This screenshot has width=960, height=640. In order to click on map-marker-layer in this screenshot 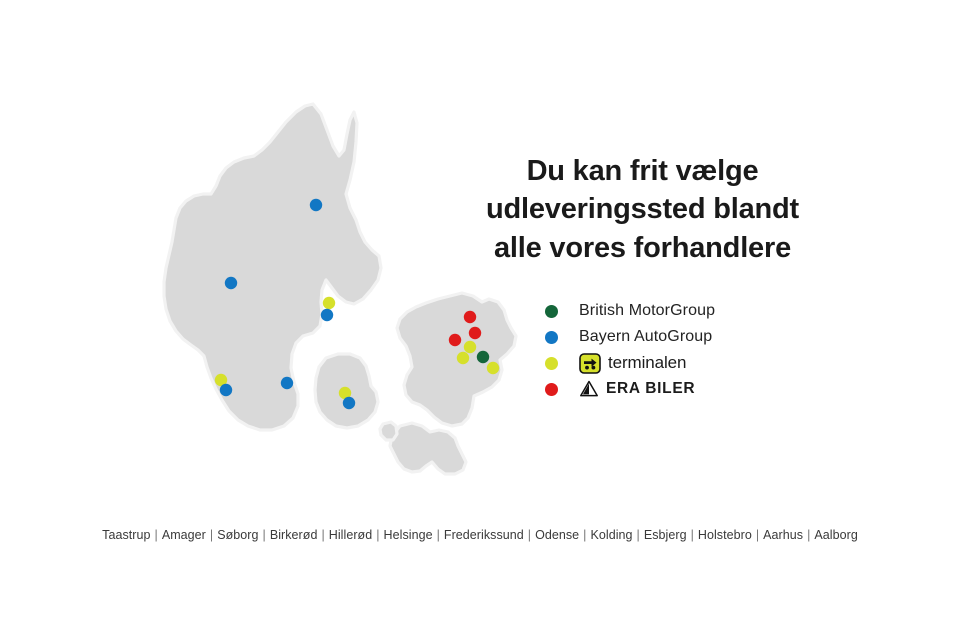, I will do `click(357, 304)`.